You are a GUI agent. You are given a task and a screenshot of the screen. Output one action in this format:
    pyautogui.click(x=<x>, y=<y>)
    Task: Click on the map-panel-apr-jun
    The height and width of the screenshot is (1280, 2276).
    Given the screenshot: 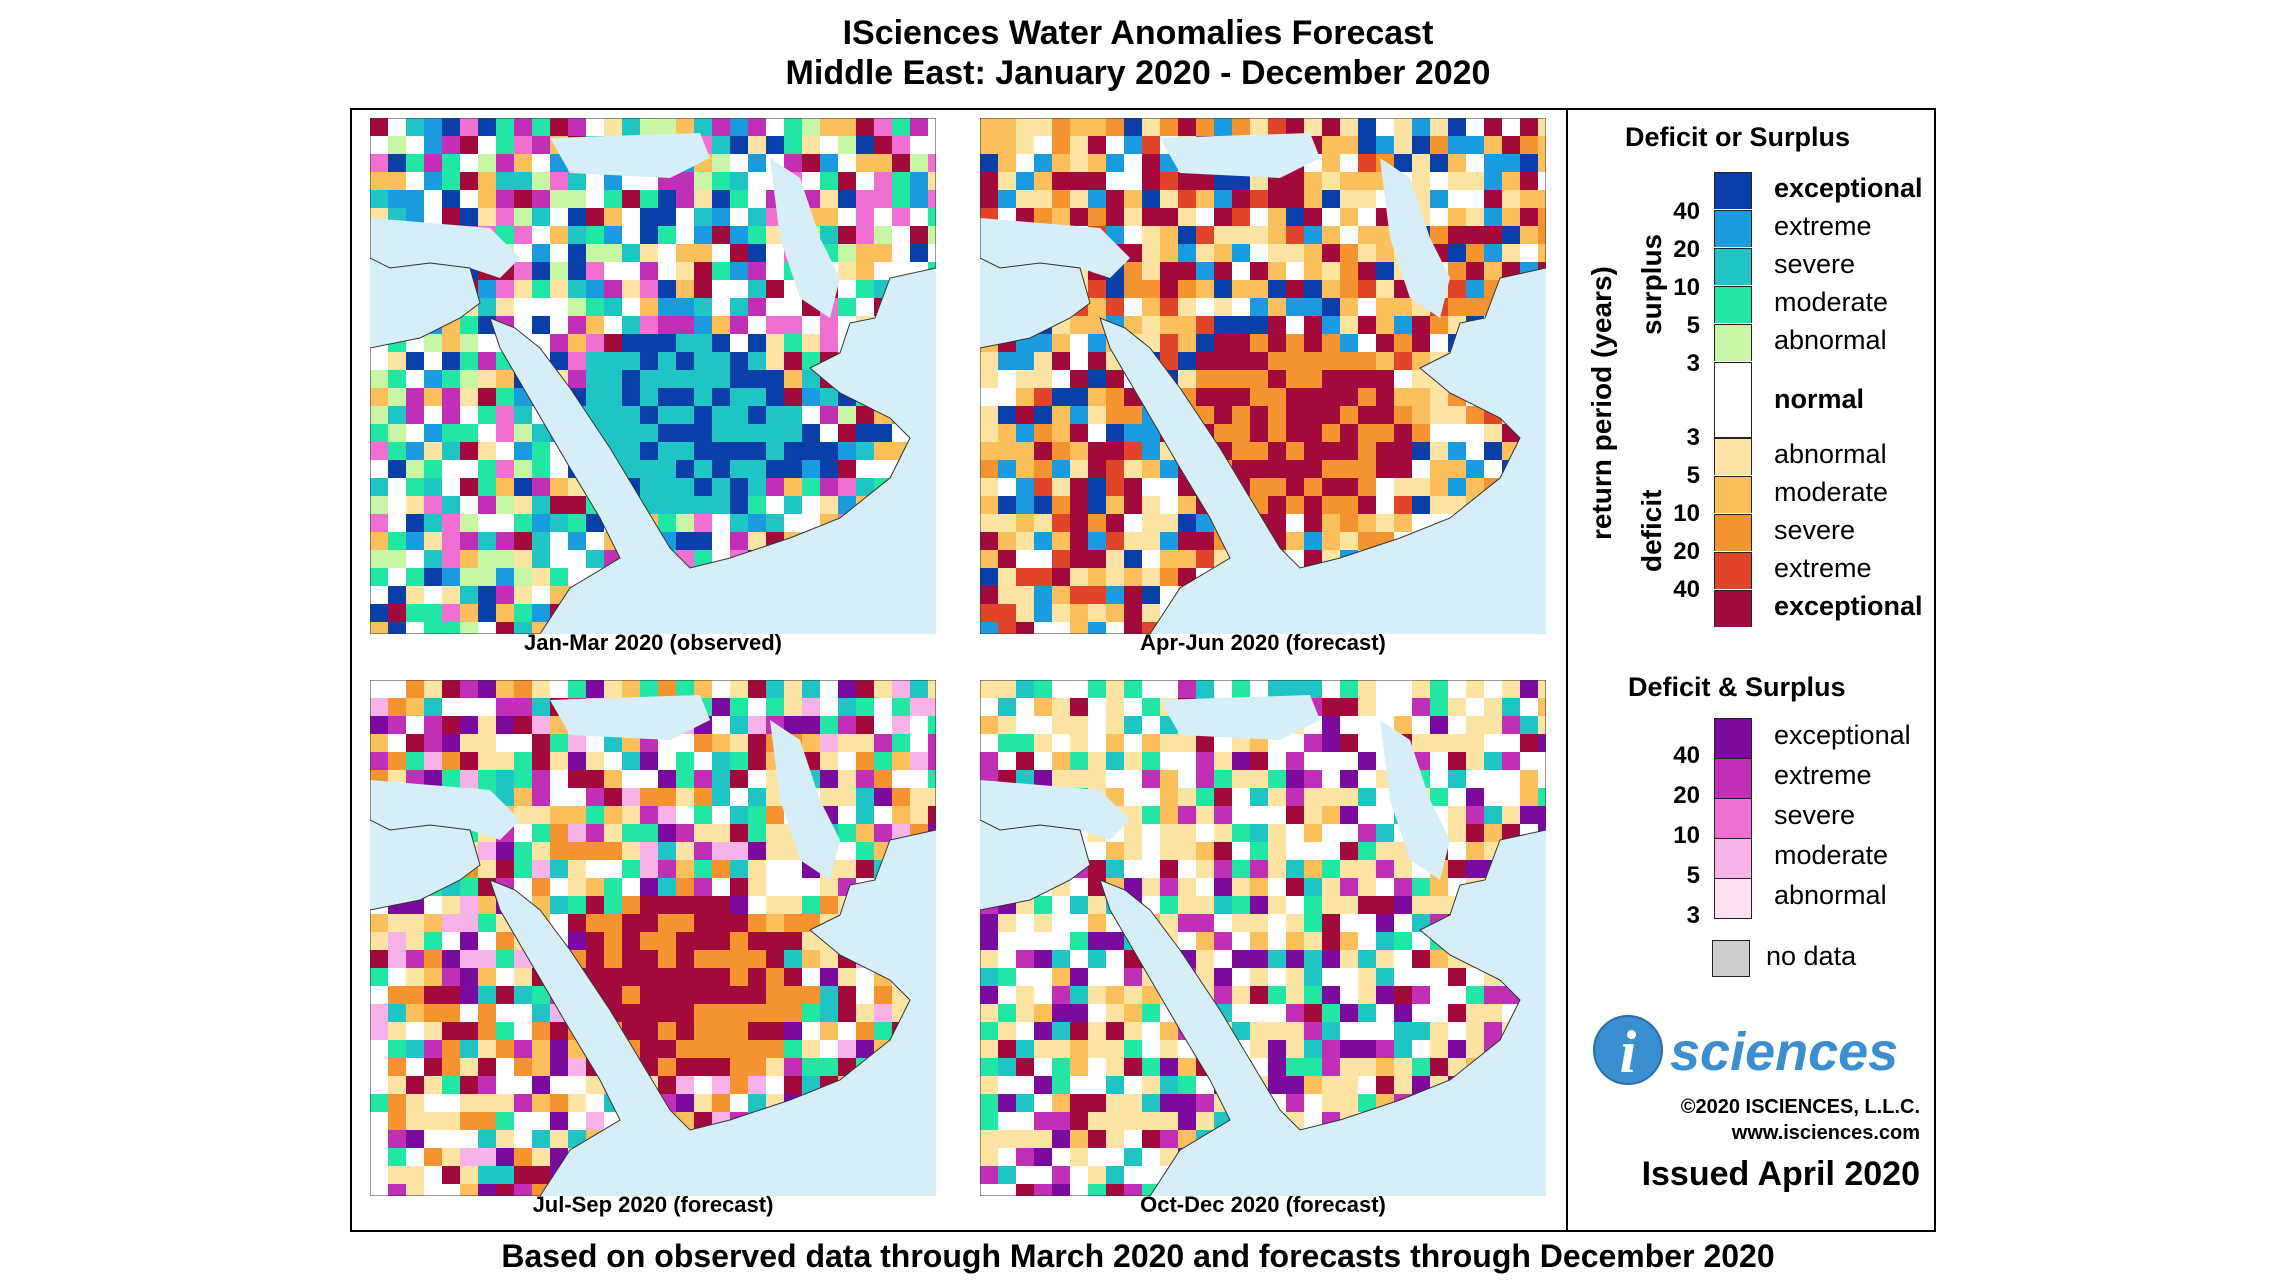 What is the action you would take?
    pyautogui.click(x=1263, y=376)
    